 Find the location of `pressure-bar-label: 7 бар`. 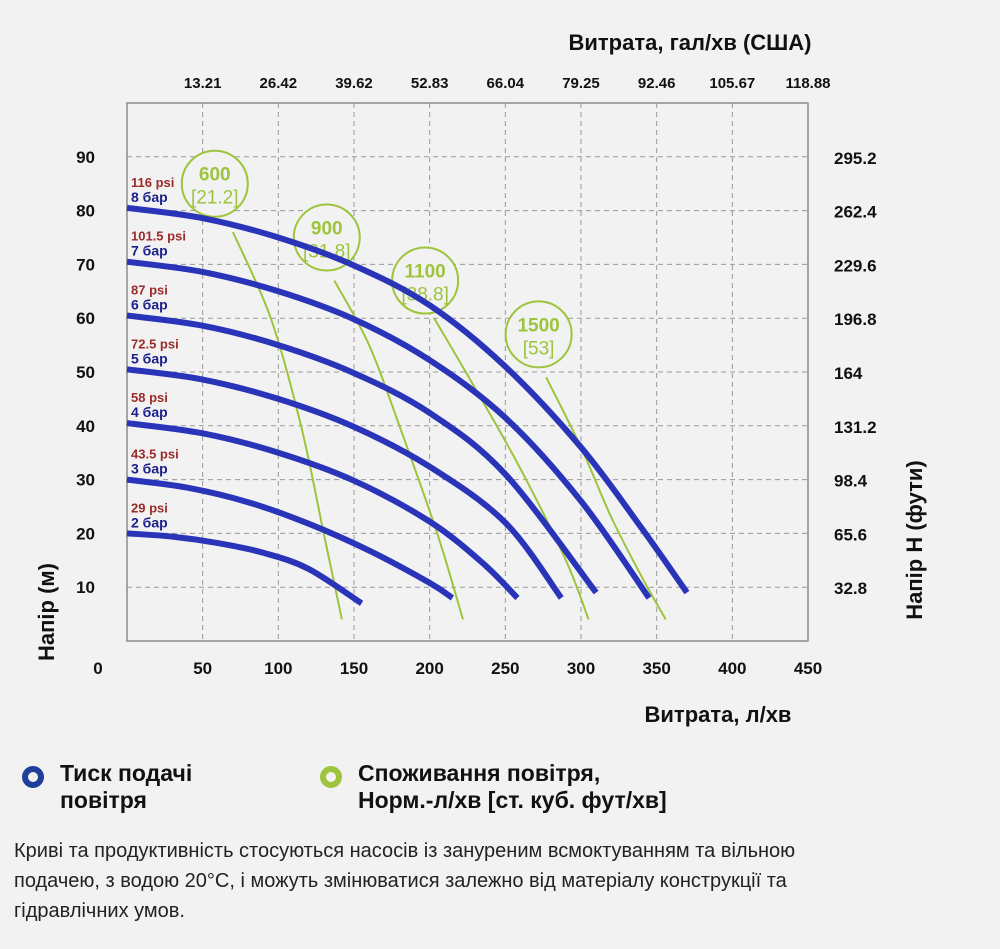

pressure-bar-label: 7 бар is located at coordinates (149, 251).